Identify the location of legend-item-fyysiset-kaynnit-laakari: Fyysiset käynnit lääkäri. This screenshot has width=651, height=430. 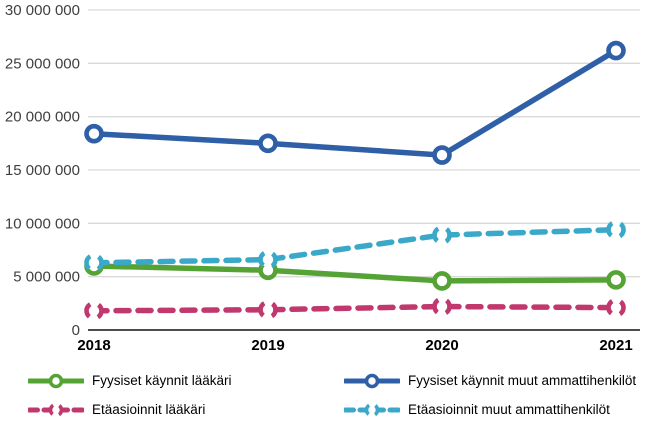
(186, 381).